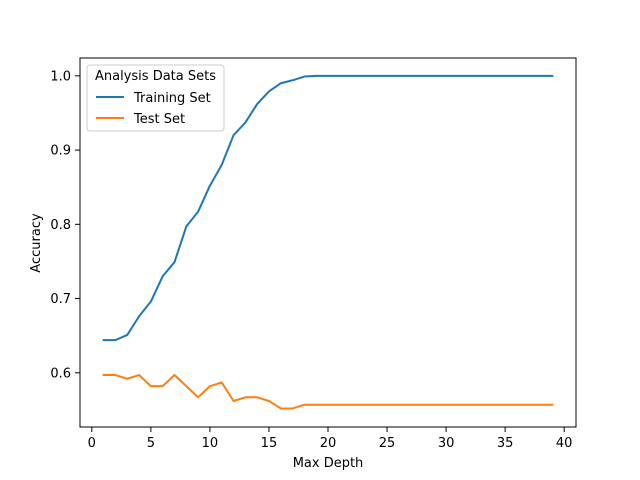 The image size is (640, 480). What do you see at coordinates (505, 443) in the screenshot?
I see `x-tick-label: 35` at bounding box center [505, 443].